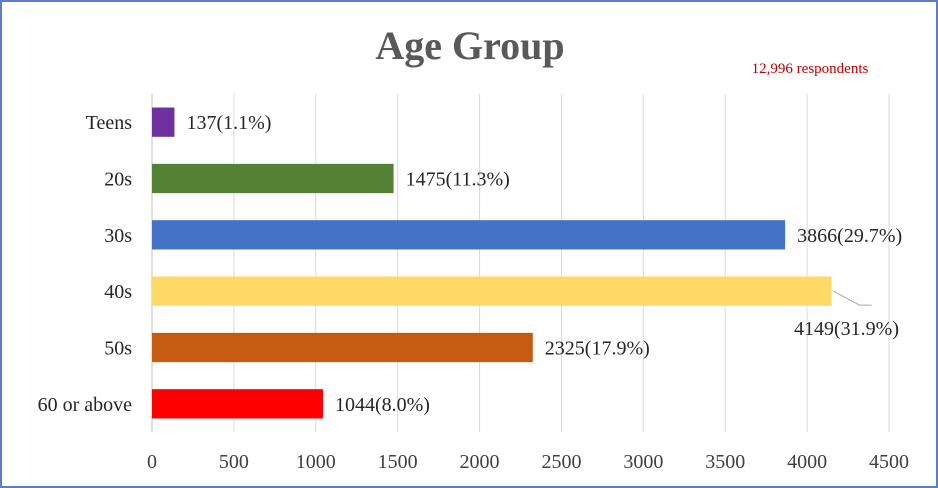 The height and width of the screenshot is (488, 938). I want to click on data-label: 2325(17.9%), so click(597, 349).